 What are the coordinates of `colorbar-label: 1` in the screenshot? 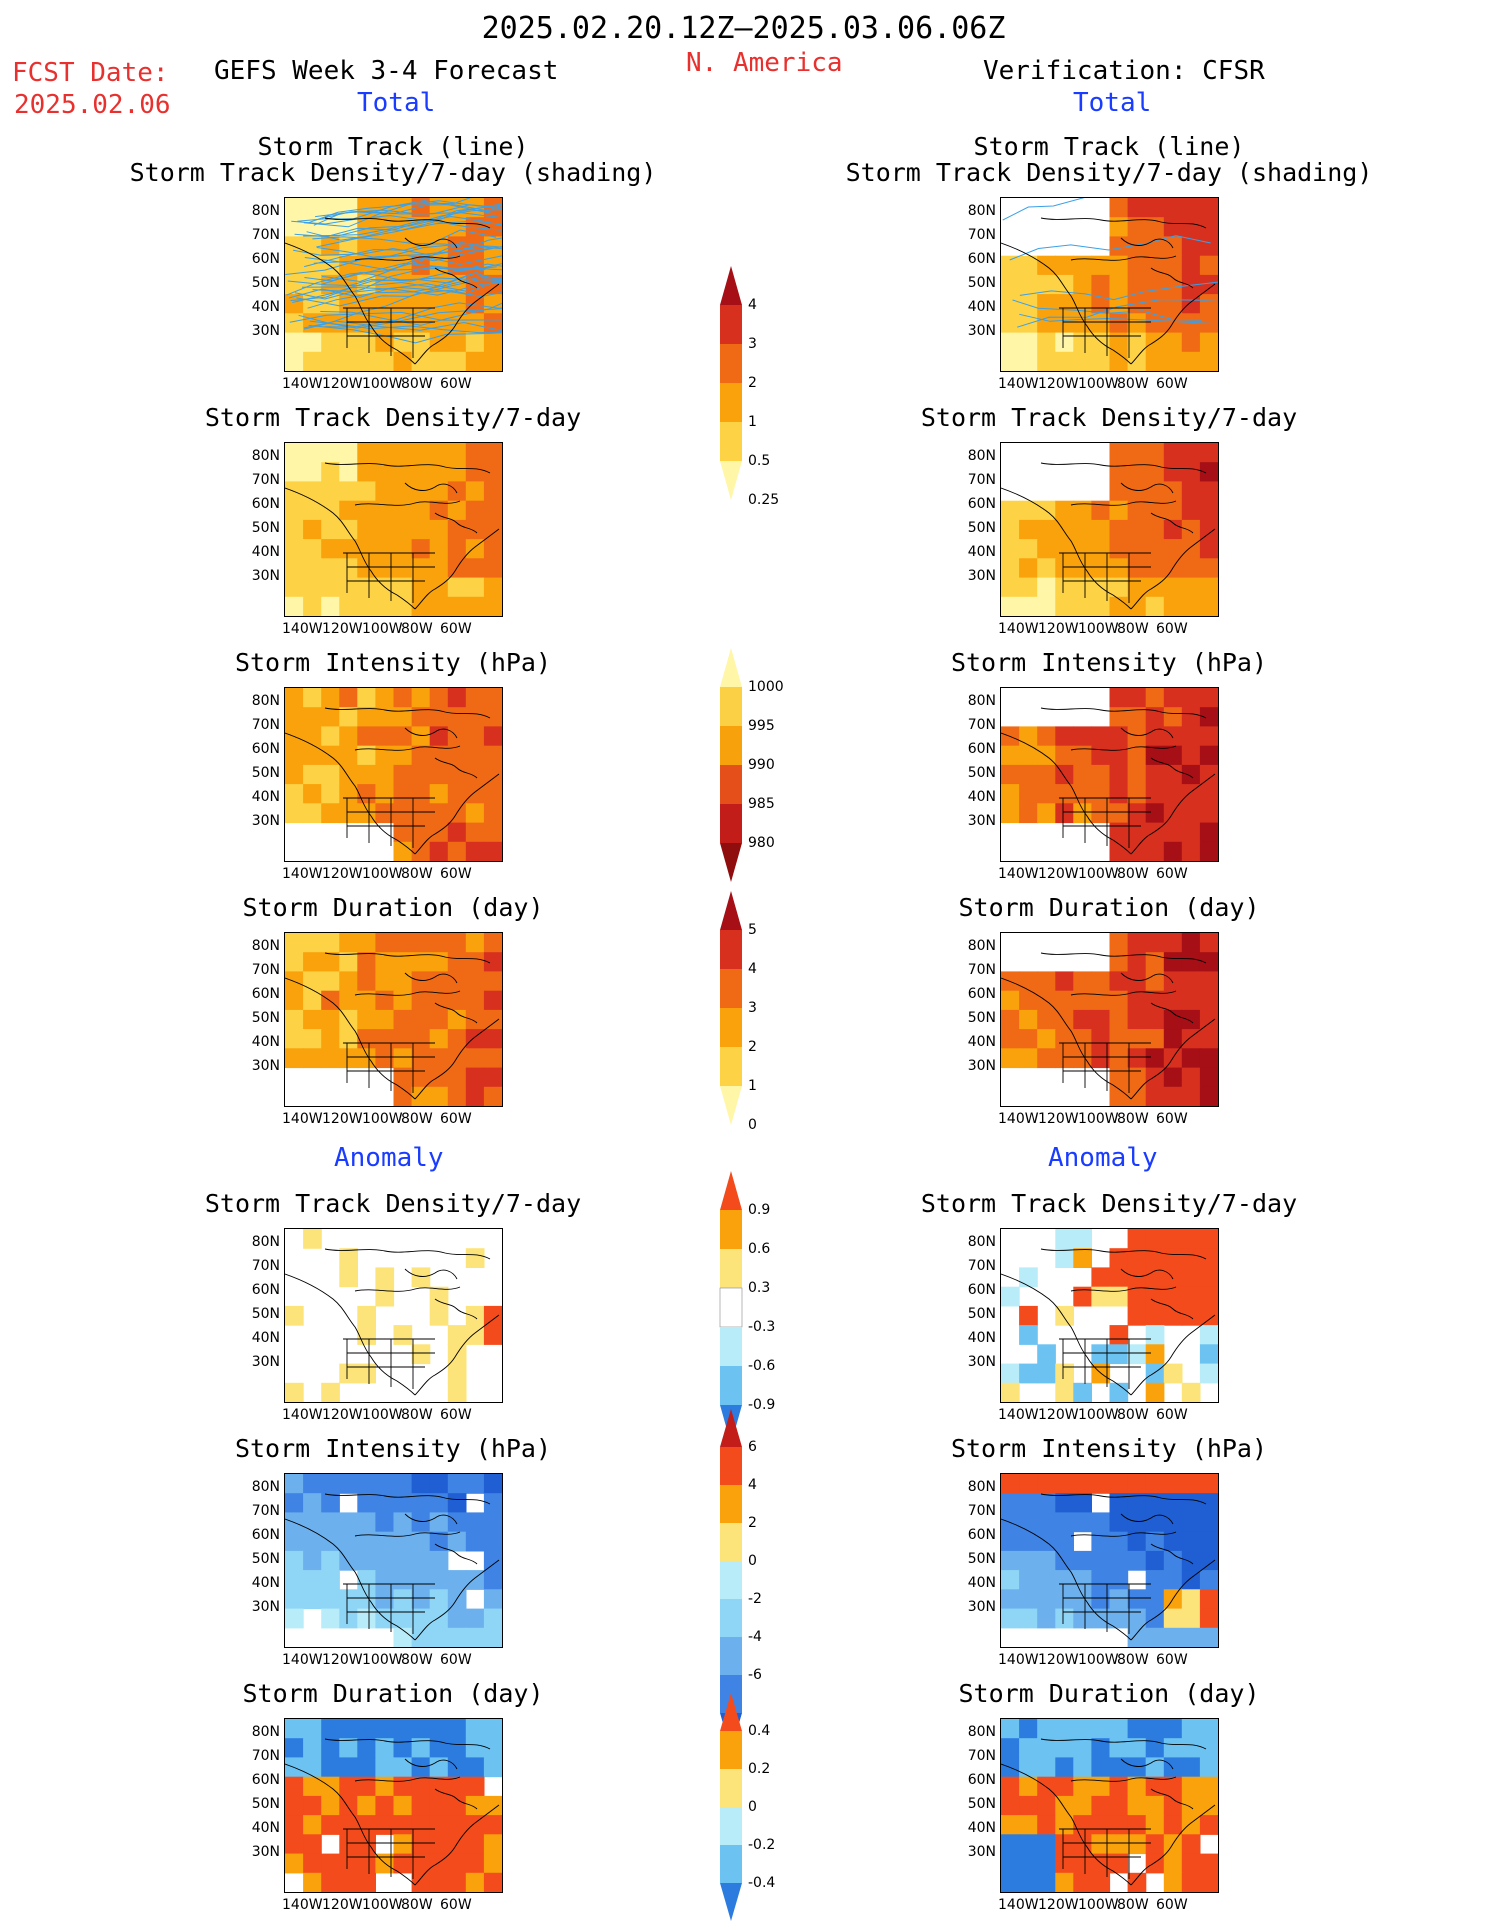 It's located at (752, 1086).